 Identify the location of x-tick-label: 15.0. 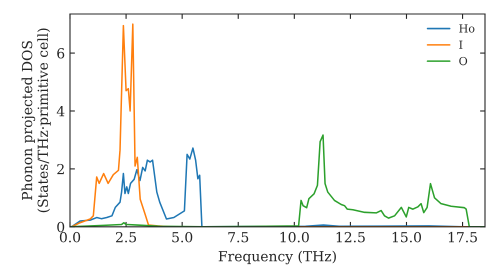
(407, 237).